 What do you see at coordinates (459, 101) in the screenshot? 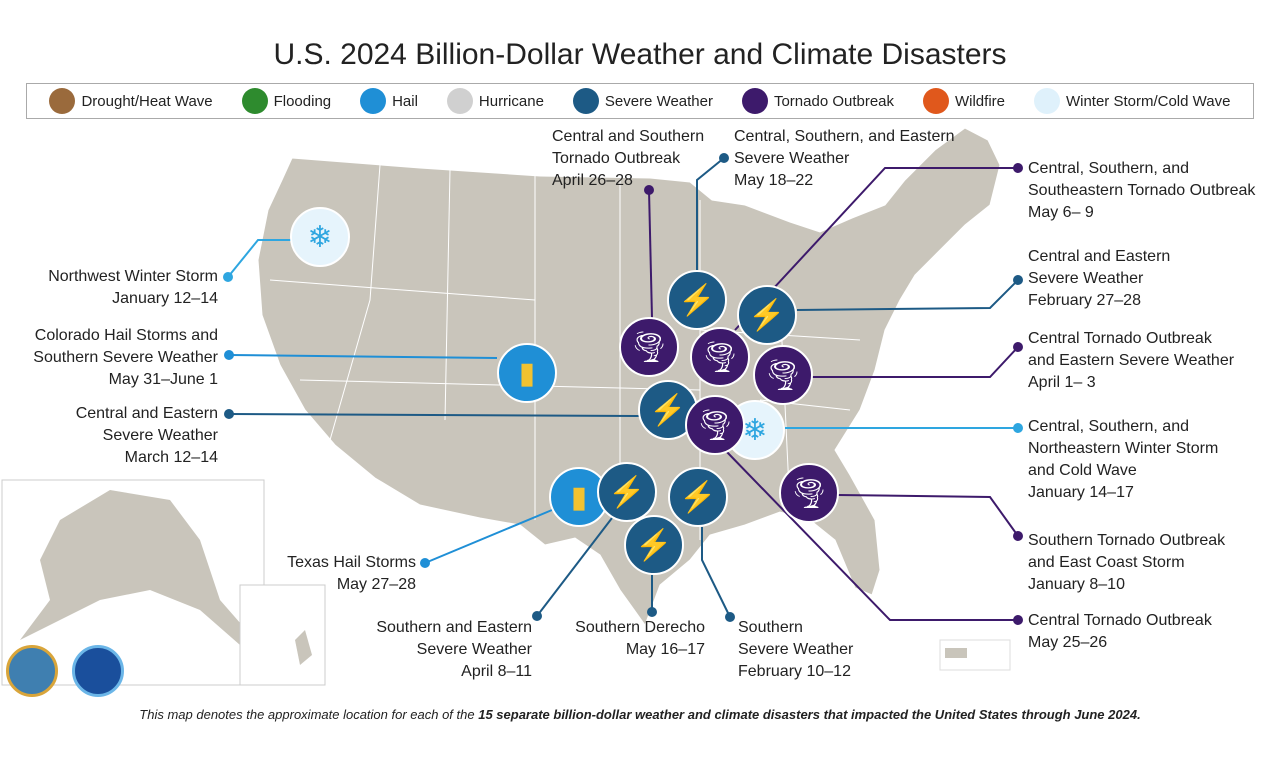
I see `hurricane-icon` at bounding box center [459, 101].